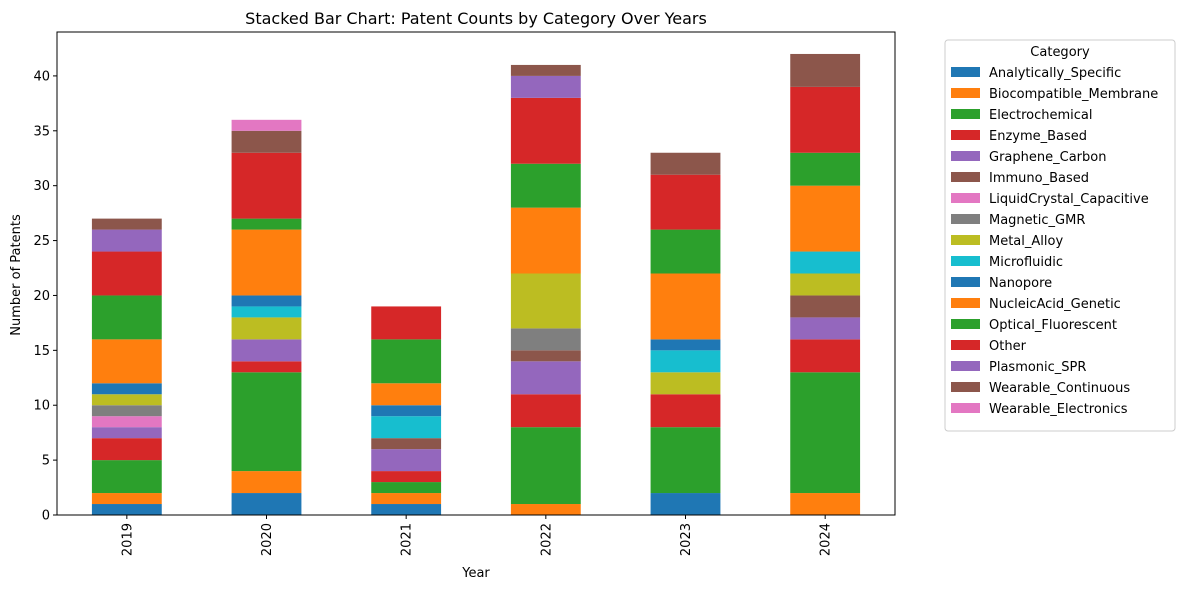 The height and width of the screenshot is (590, 1185). Describe the element at coordinates (825, 119) in the screenshot. I see `bar-segment-2024-other` at that location.